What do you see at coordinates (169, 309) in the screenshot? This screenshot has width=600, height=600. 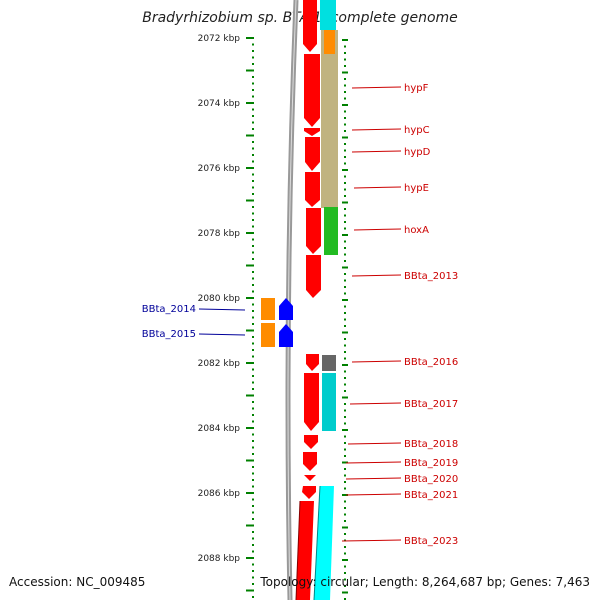 I see `gene-label: BBta_2014` at bounding box center [169, 309].